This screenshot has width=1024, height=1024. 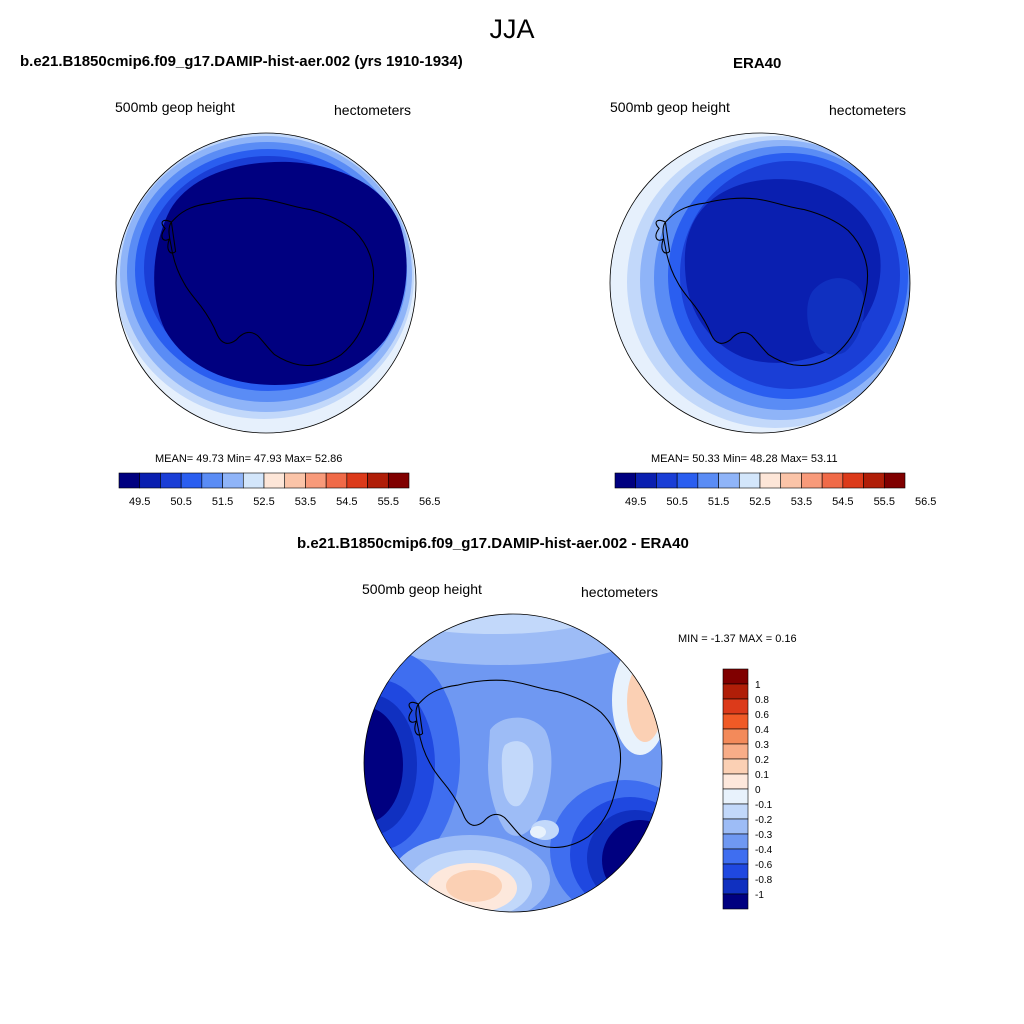 I want to click on colorbar-tick-label: 0.6, so click(x=762, y=715).